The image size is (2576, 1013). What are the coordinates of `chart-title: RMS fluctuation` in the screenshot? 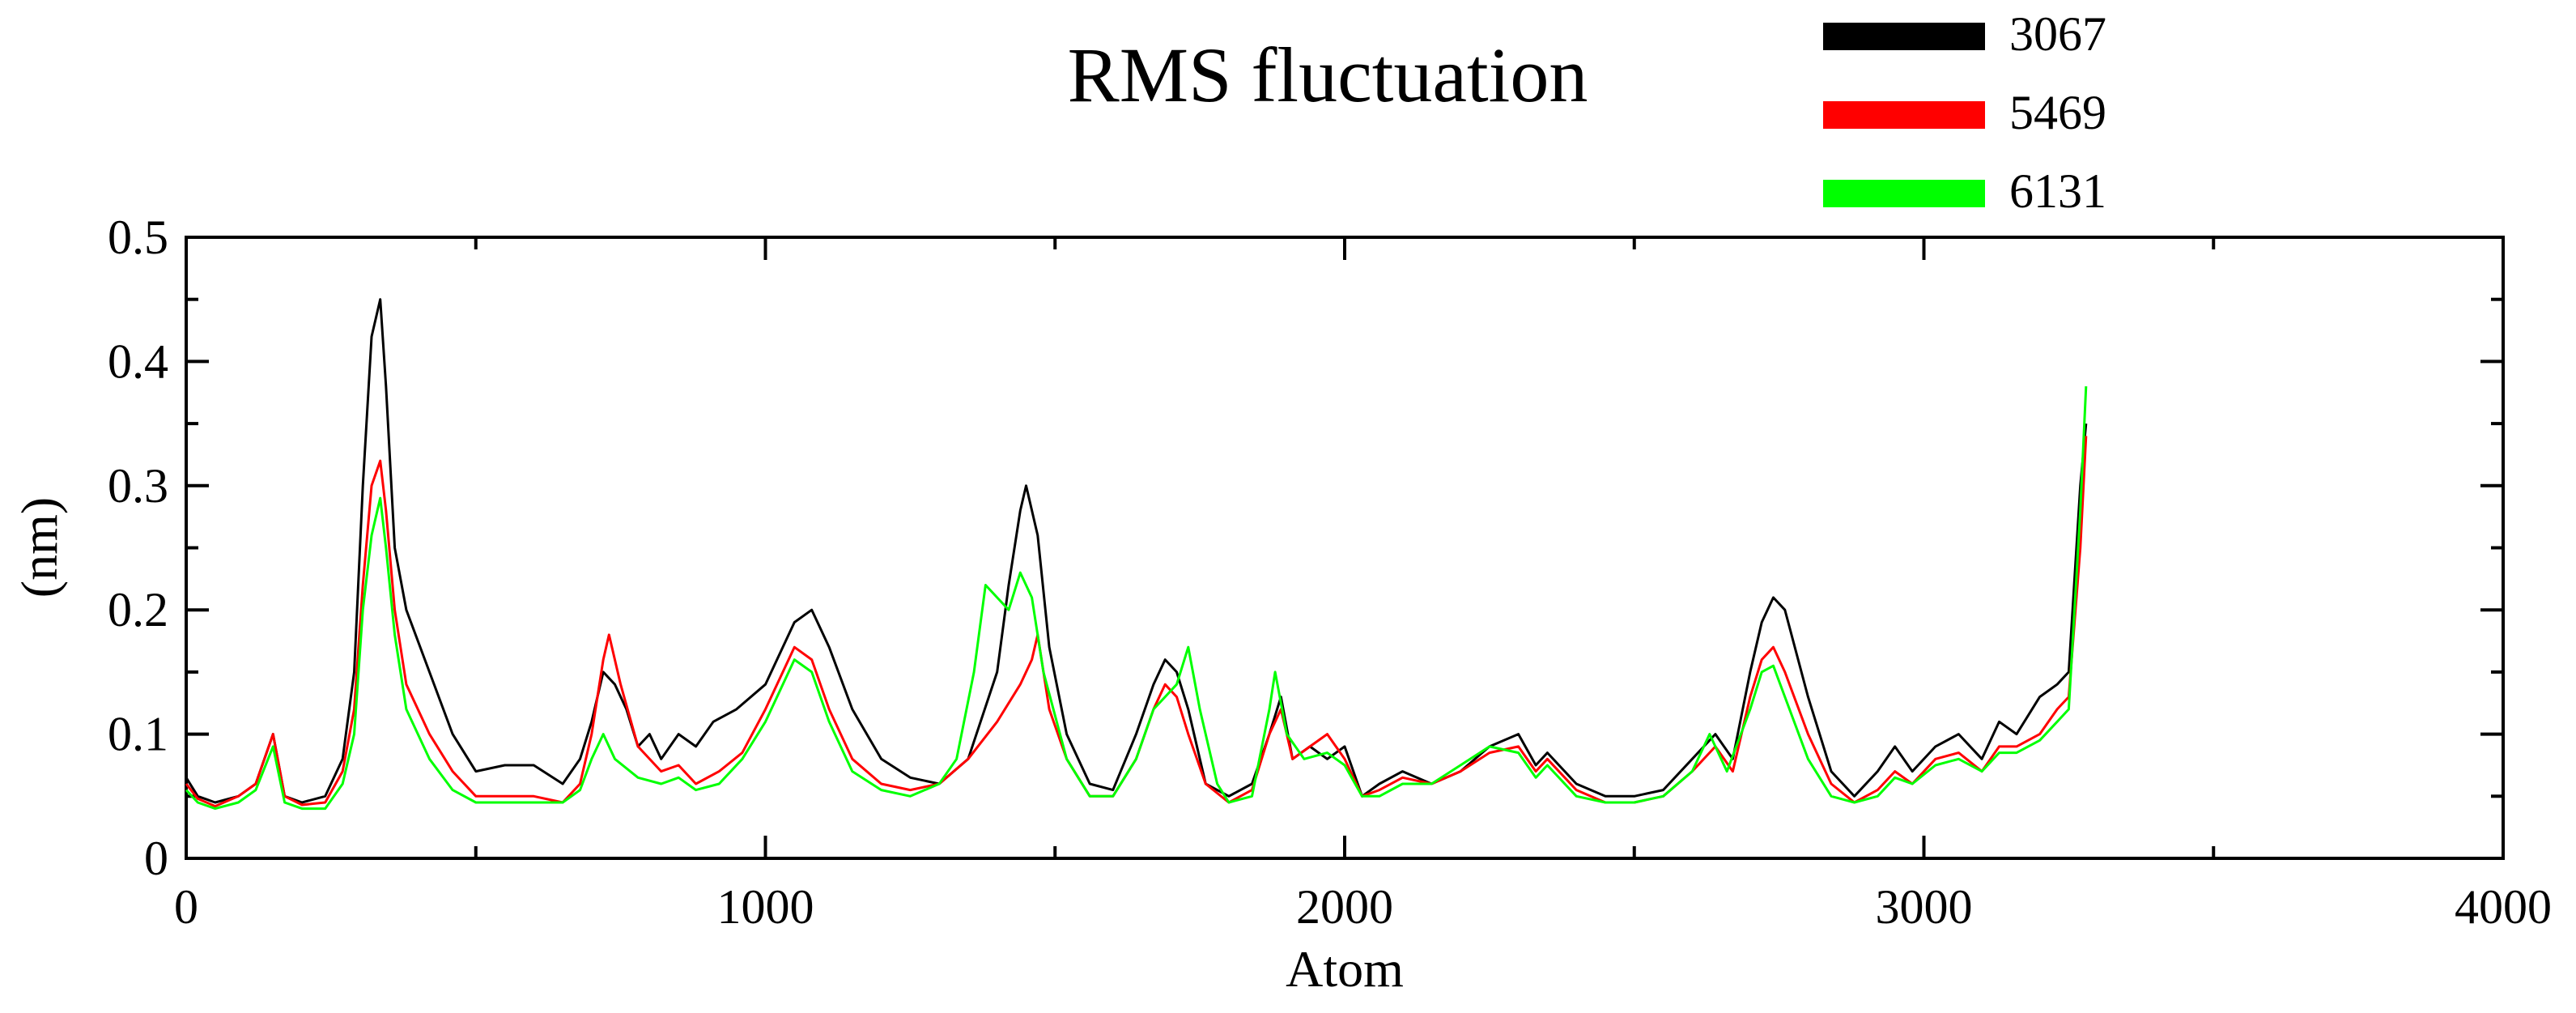 It's located at (1328, 75).